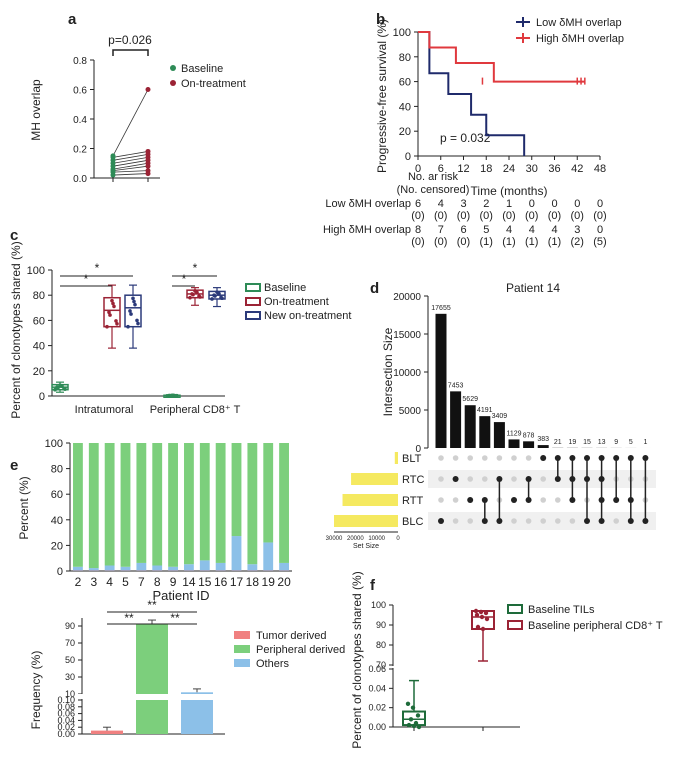 The height and width of the screenshot is (760, 694). What do you see at coordinates (382, 96) in the screenshot?
I see `y-axis-label: Progressive-free survival (%)` at bounding box center [382, 96].